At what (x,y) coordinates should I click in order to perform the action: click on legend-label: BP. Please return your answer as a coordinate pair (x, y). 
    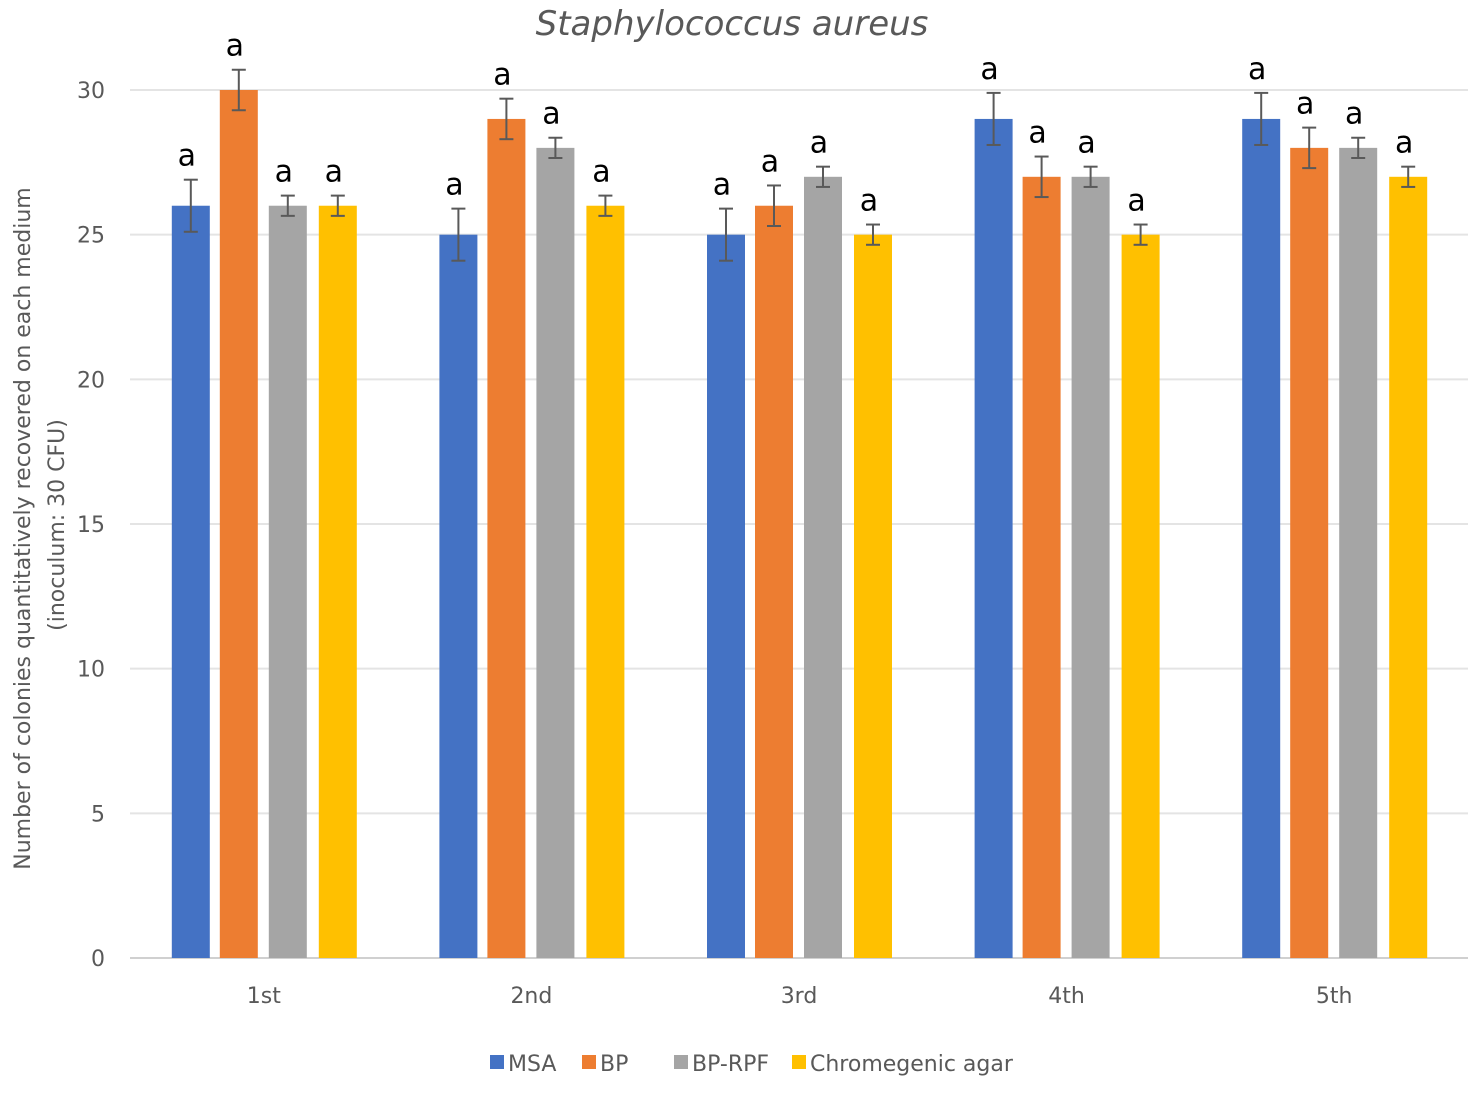
    Looking at the image, I should click on (614, 1064).